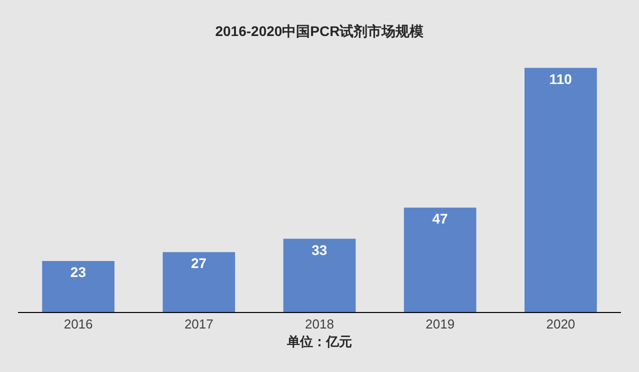  I want to click on x-tick-label: 2018, so click(319, 324).